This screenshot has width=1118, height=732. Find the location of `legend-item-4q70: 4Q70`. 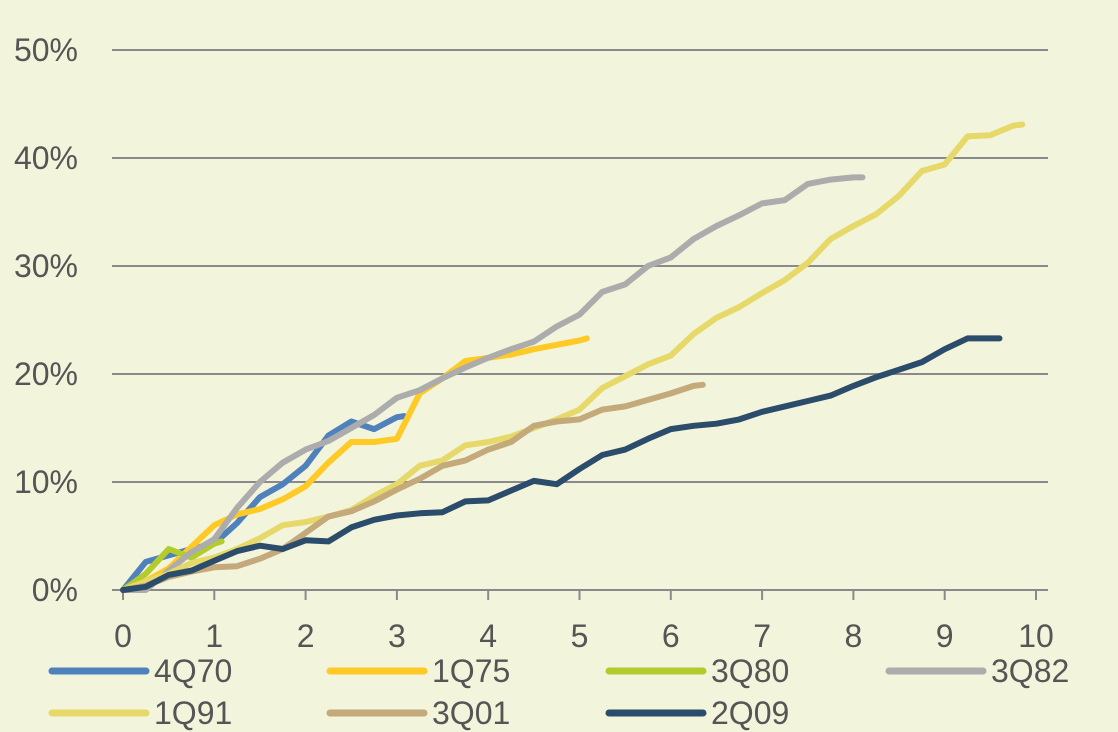

legend-item-4q70: 4Q70 is located at coordinates (140, 671).